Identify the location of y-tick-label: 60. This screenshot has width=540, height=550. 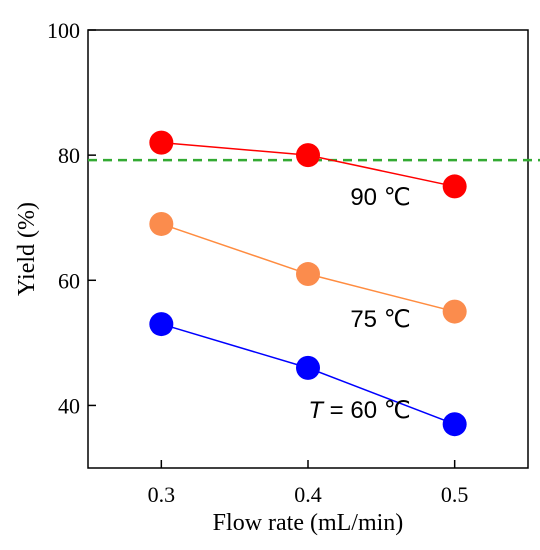
(69, 280).